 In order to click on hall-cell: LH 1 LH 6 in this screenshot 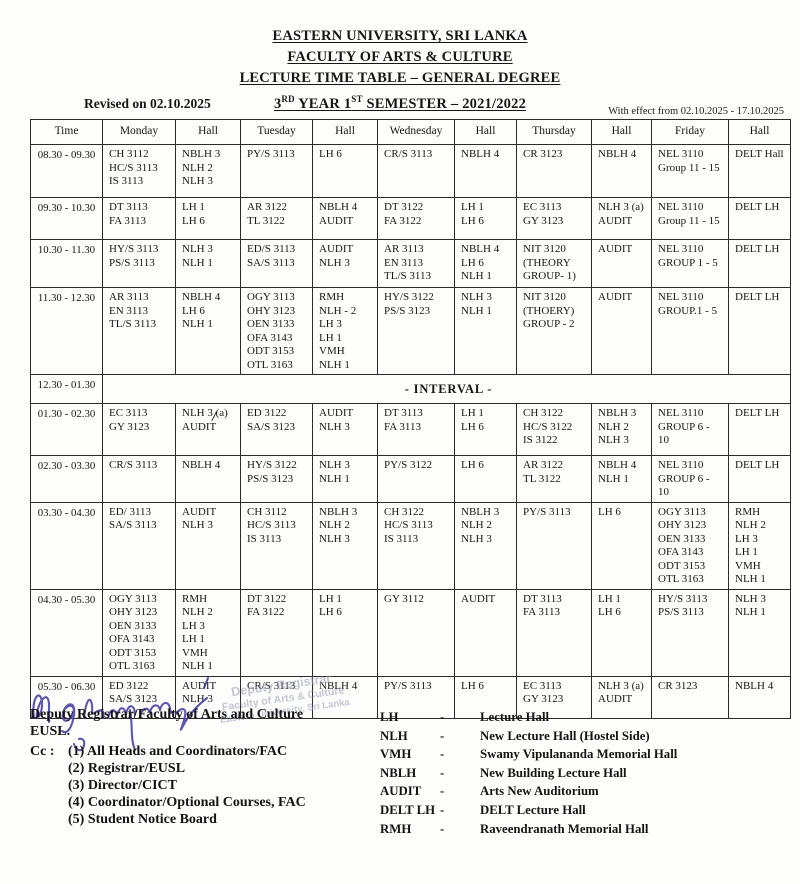, I will do `click(345, 632)`.